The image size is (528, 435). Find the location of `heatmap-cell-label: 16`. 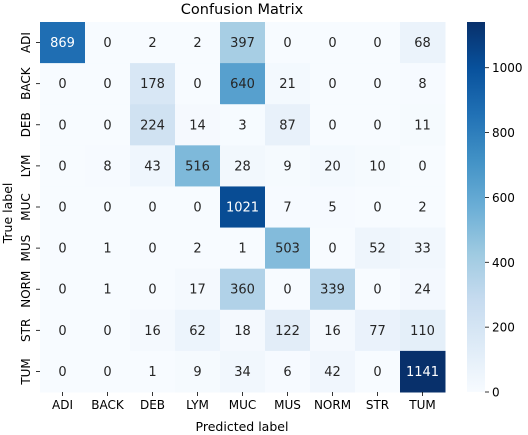

heatmap-cell-label: 16 is located at coordinates (332, 331).